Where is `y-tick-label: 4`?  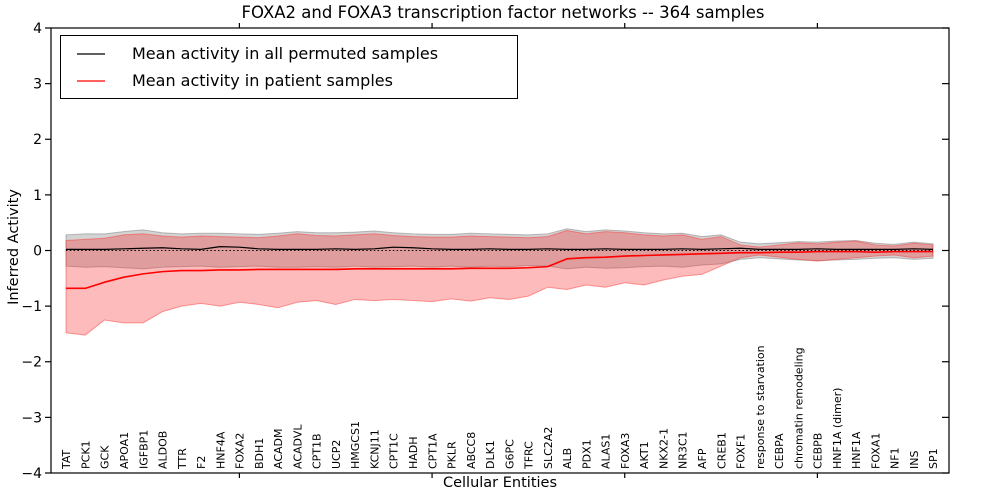 y-tick-label: 4 is located at coordinates (37, 29).